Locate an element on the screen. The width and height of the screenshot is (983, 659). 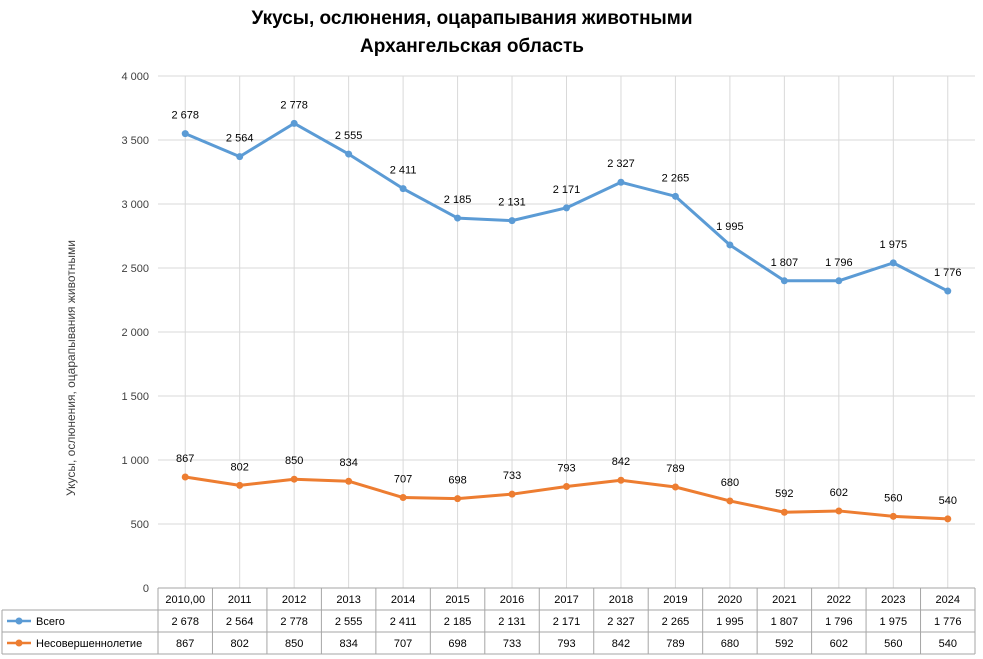
y-tick-label: 3 000 is located at coordinates (135, 205).